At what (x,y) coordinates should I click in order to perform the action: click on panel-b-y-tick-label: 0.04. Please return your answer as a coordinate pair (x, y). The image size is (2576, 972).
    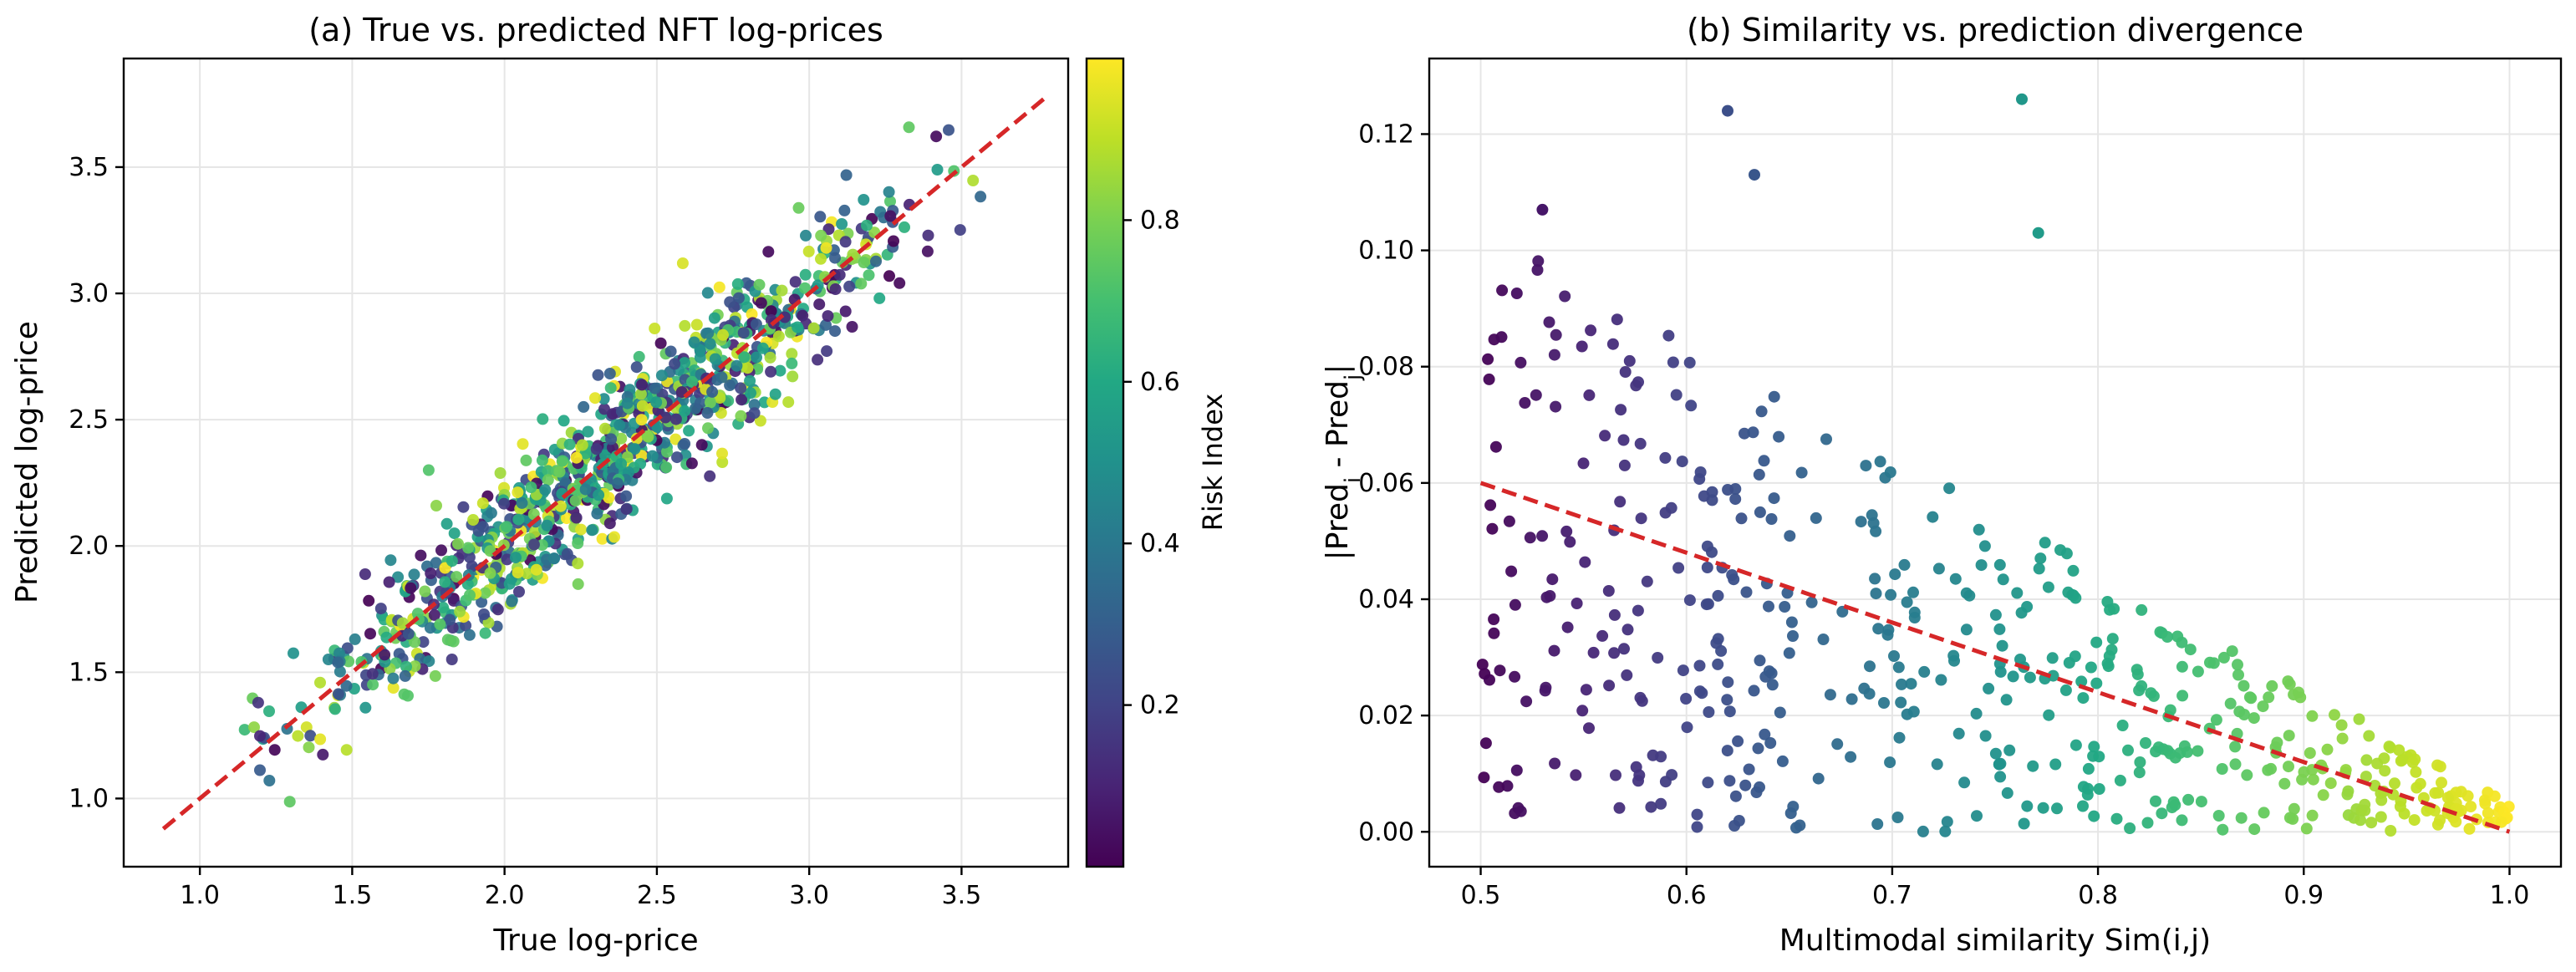
    Looking at the image, I should click on (1386, 599).